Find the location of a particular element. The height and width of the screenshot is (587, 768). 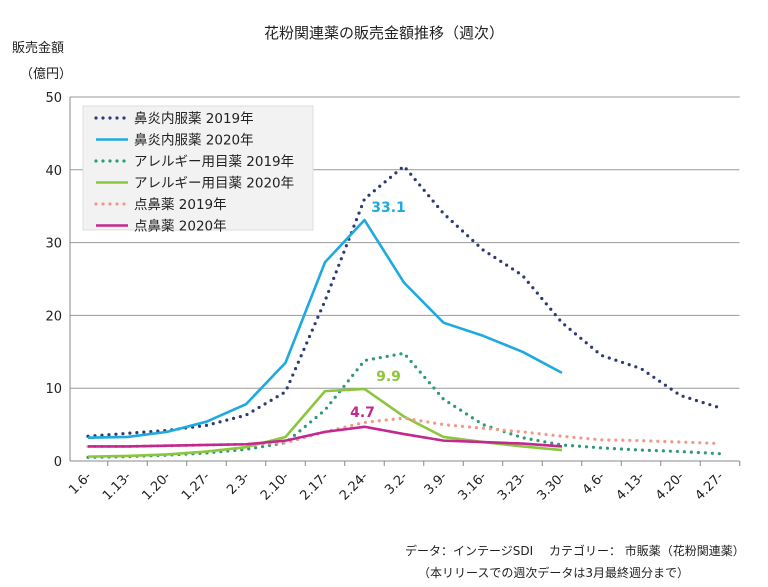

x-tick-label: 2.10- is located at coordinates (275, 486).